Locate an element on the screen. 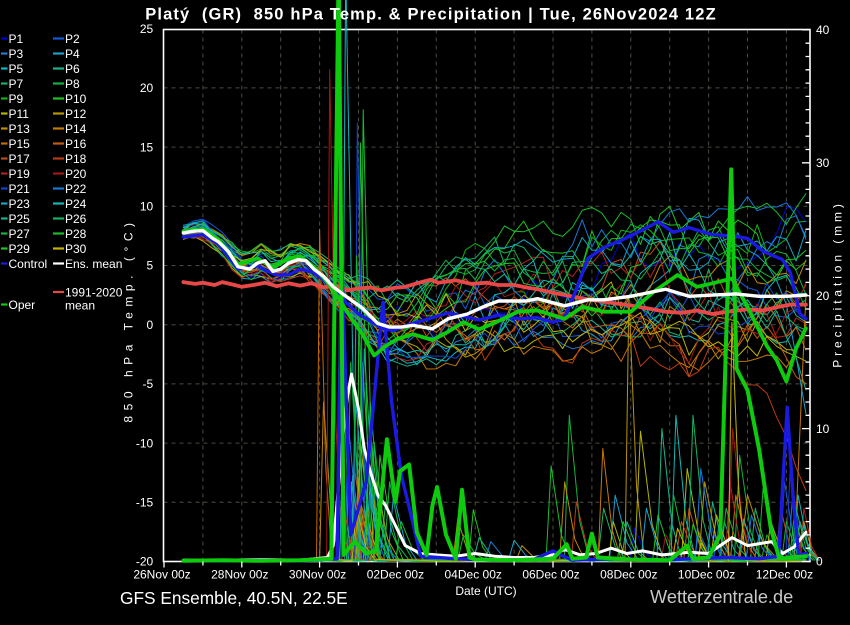 This screenshot has width=850, height=625. svg-text: P1 is located at coordinates (16, 39).